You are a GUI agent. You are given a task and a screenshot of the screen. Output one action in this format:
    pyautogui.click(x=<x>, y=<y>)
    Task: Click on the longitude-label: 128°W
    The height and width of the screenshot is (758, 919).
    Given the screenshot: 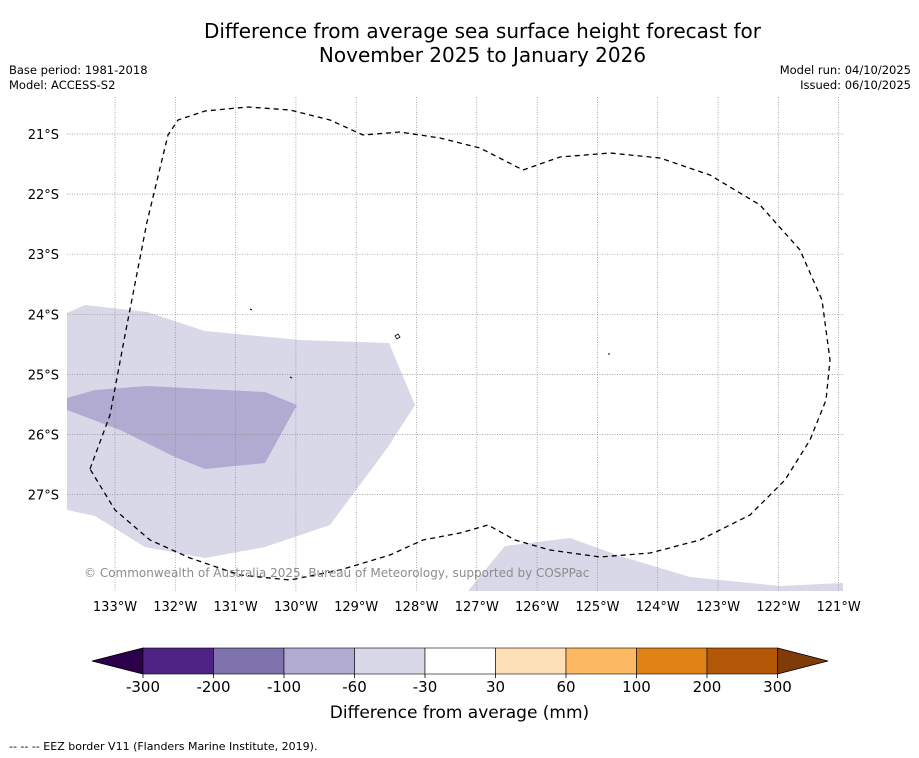 What is the action you would take?
    pyautogui.click(x=416, y=607)
    